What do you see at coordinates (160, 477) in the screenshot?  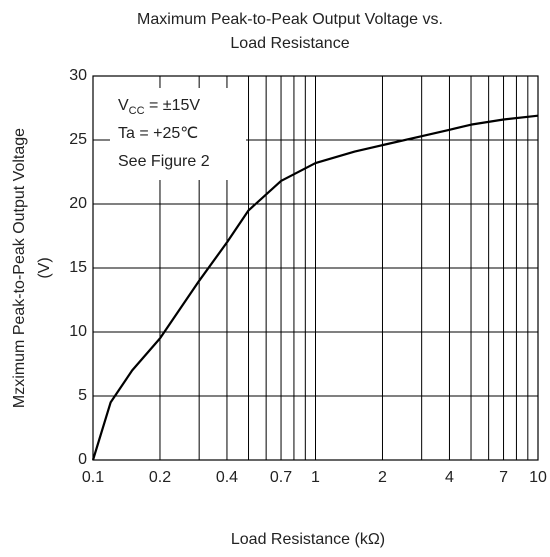 I see `x-tick-label: 0.2` at bounding box center [160, 477].